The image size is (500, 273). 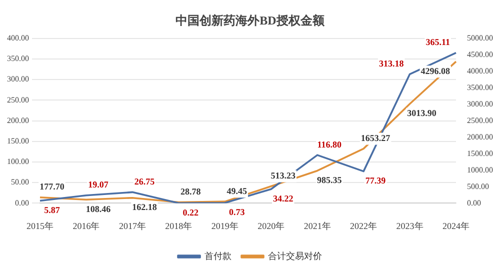 I want to click on y2-tick-label: 1500.00, so click(x=480, y=153).